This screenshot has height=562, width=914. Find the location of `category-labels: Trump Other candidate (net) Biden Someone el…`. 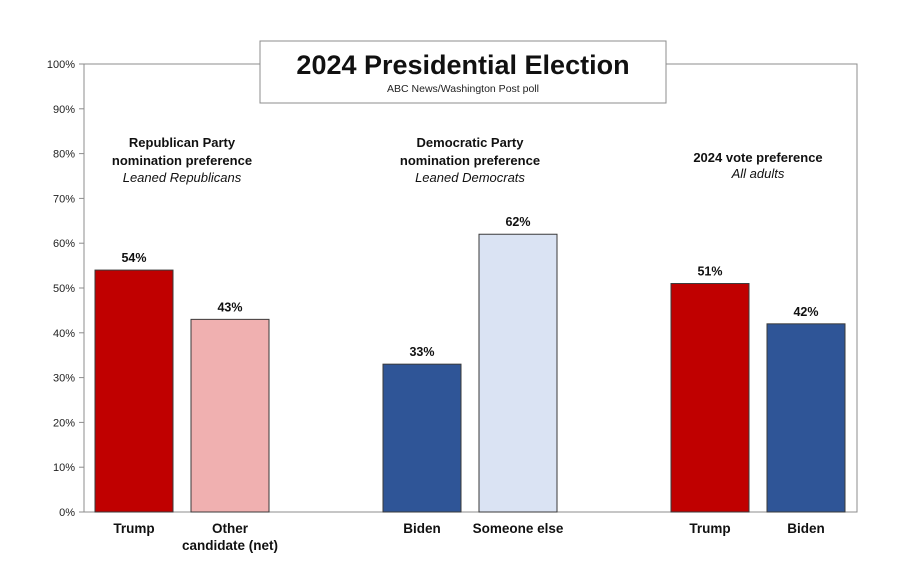

category-labels: Trump Other candidate (net) Biden Someone el… is located at coordinates (468, 537).